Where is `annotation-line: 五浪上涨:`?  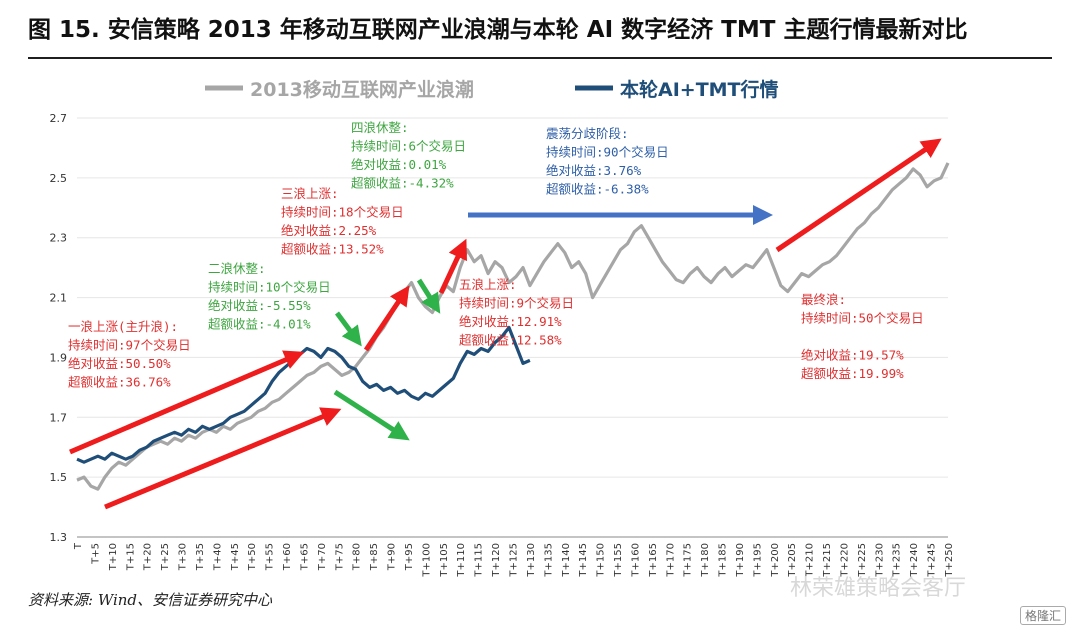 annotation-line: 五浪上涨: is located at coordinates (488, 284).